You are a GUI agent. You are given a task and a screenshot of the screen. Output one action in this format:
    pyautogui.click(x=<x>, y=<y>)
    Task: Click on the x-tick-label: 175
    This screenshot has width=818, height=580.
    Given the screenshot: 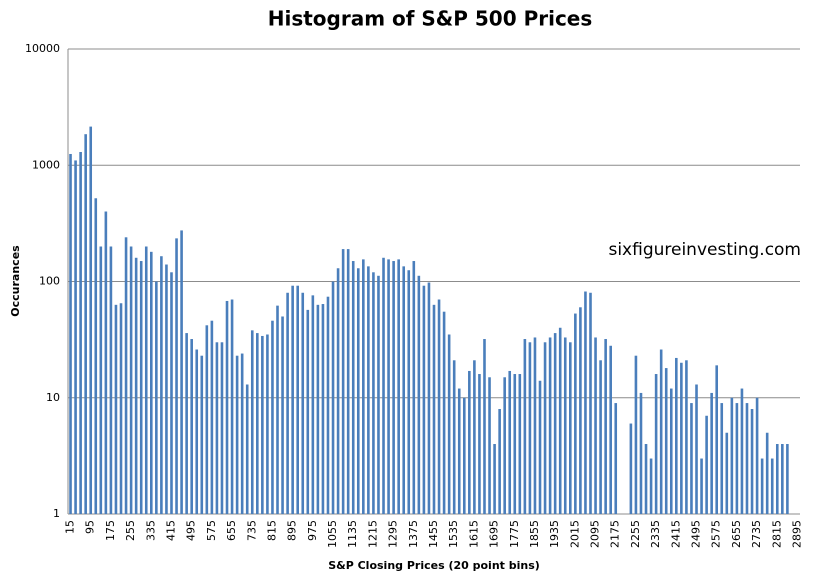 What is the action you would take?
    pyautogui.click(x=110, y=530)
    